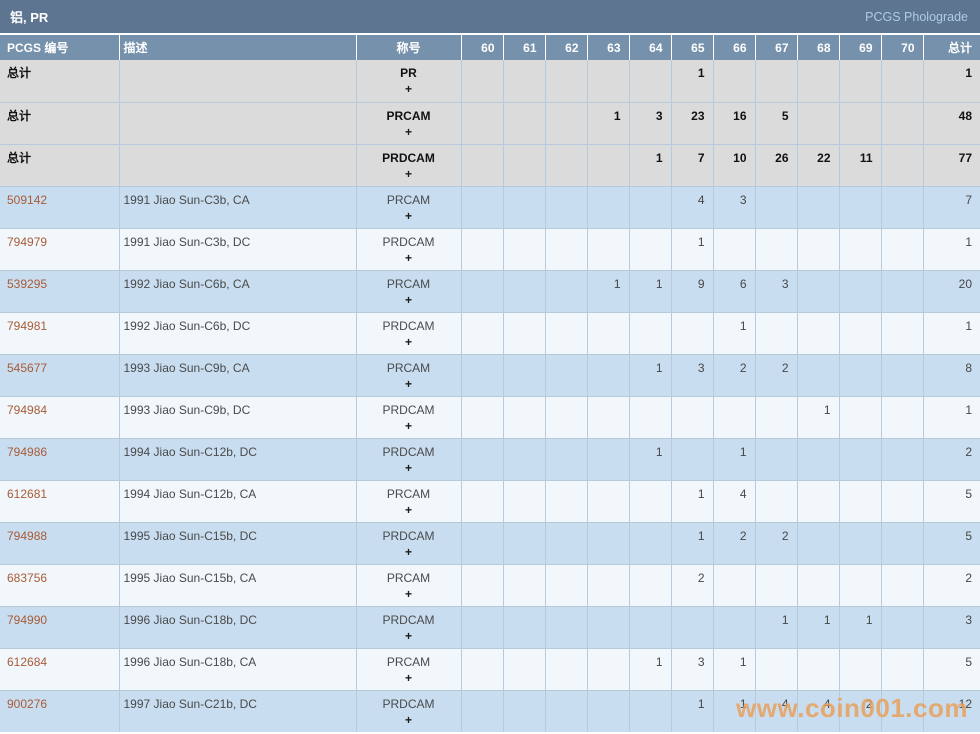  What do you see at coordinates (951, 711) in the screenshot?
I see `row-total-cell: 12` at bounding box center [951, 711].